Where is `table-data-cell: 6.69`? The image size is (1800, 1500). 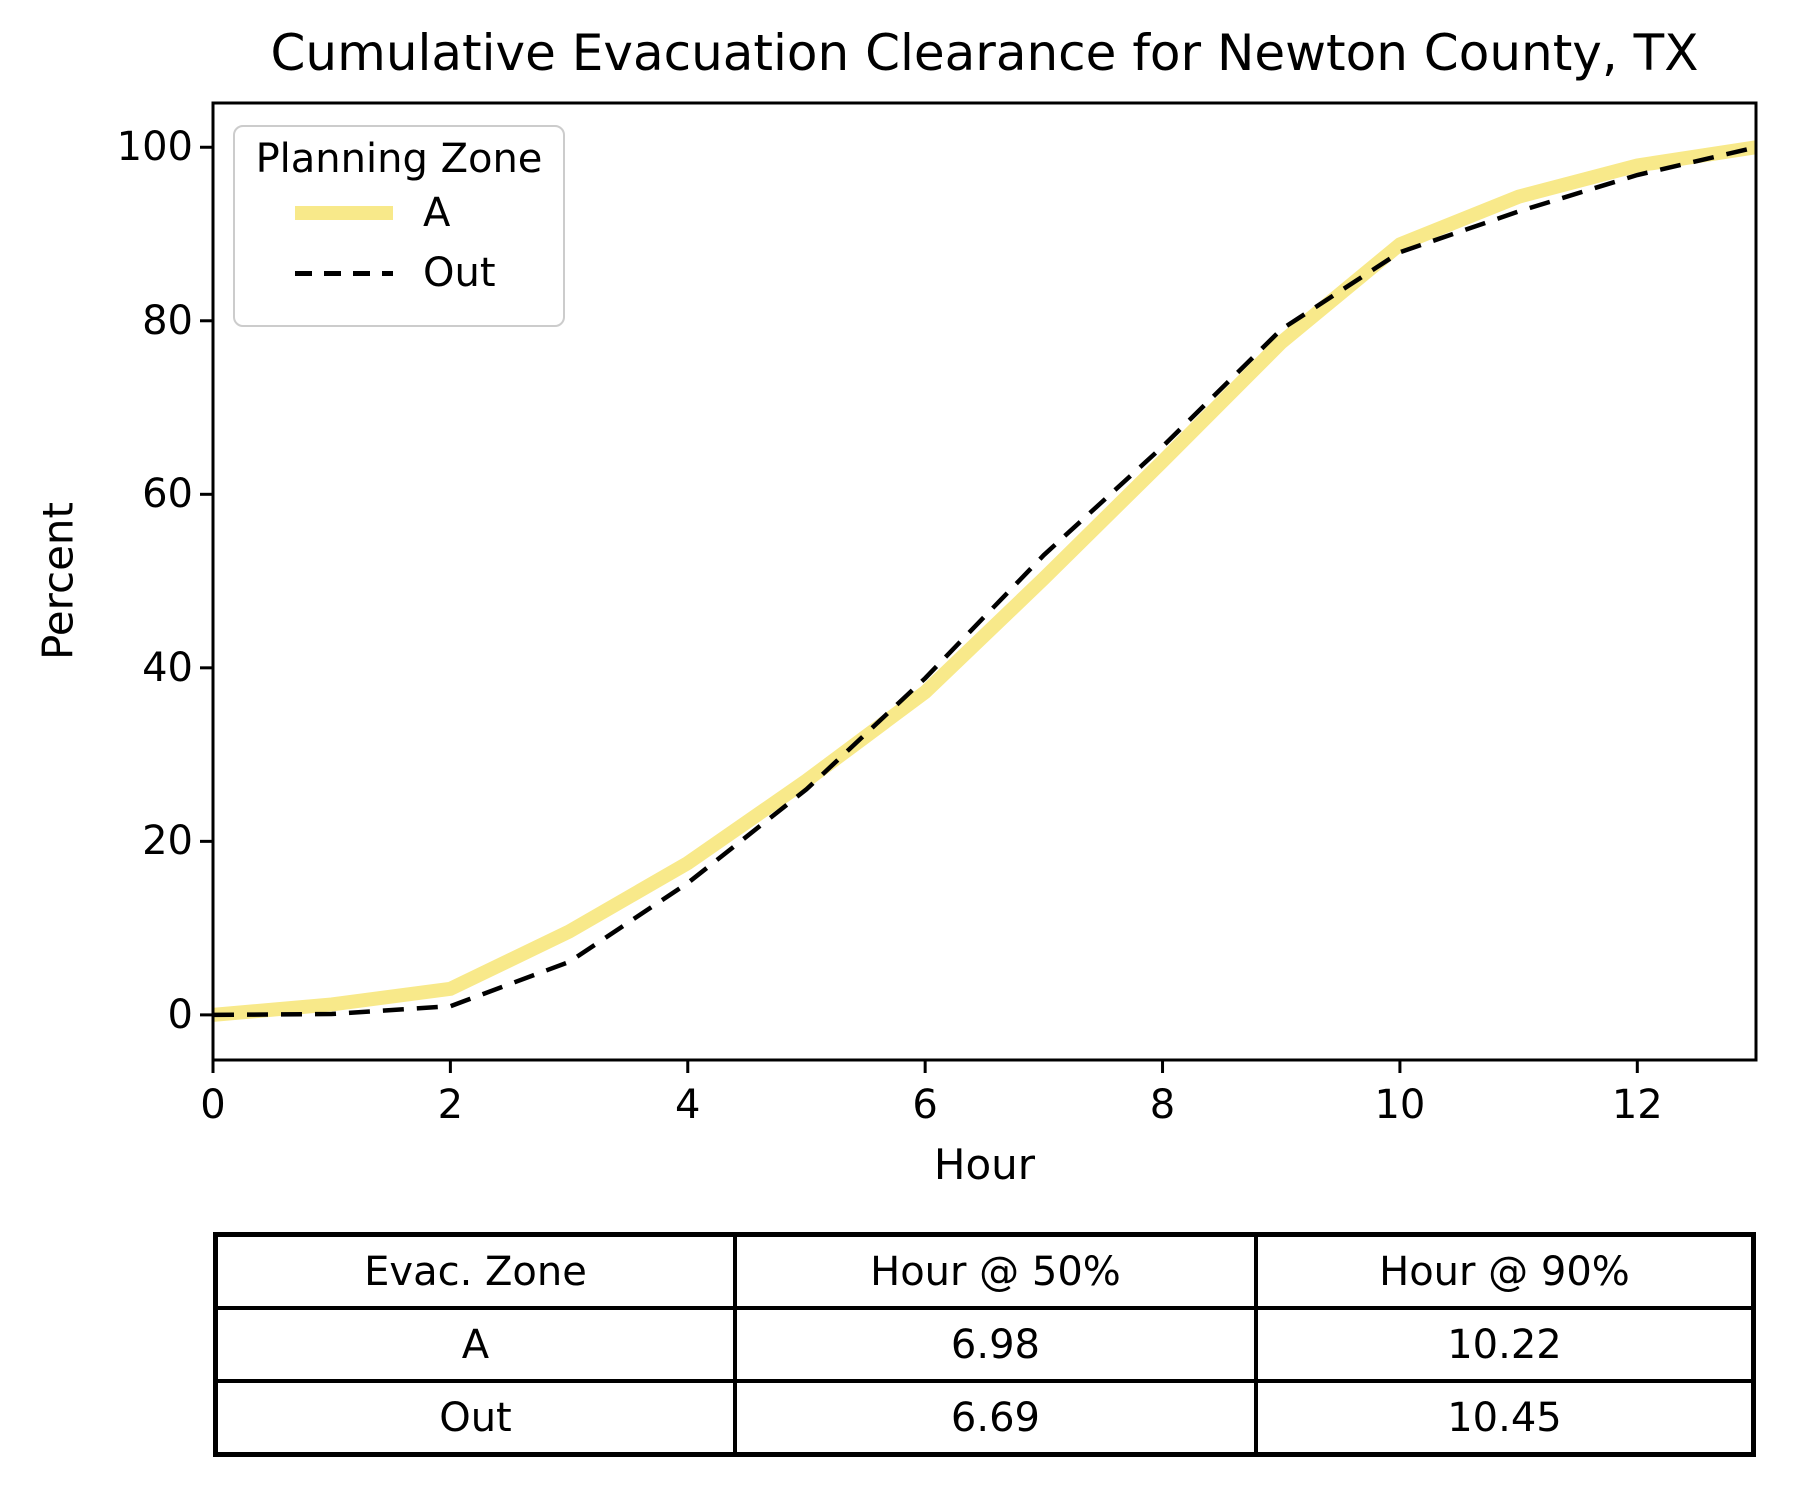 table-data-cell: 6.69 is located at coordinates (995, 1417).